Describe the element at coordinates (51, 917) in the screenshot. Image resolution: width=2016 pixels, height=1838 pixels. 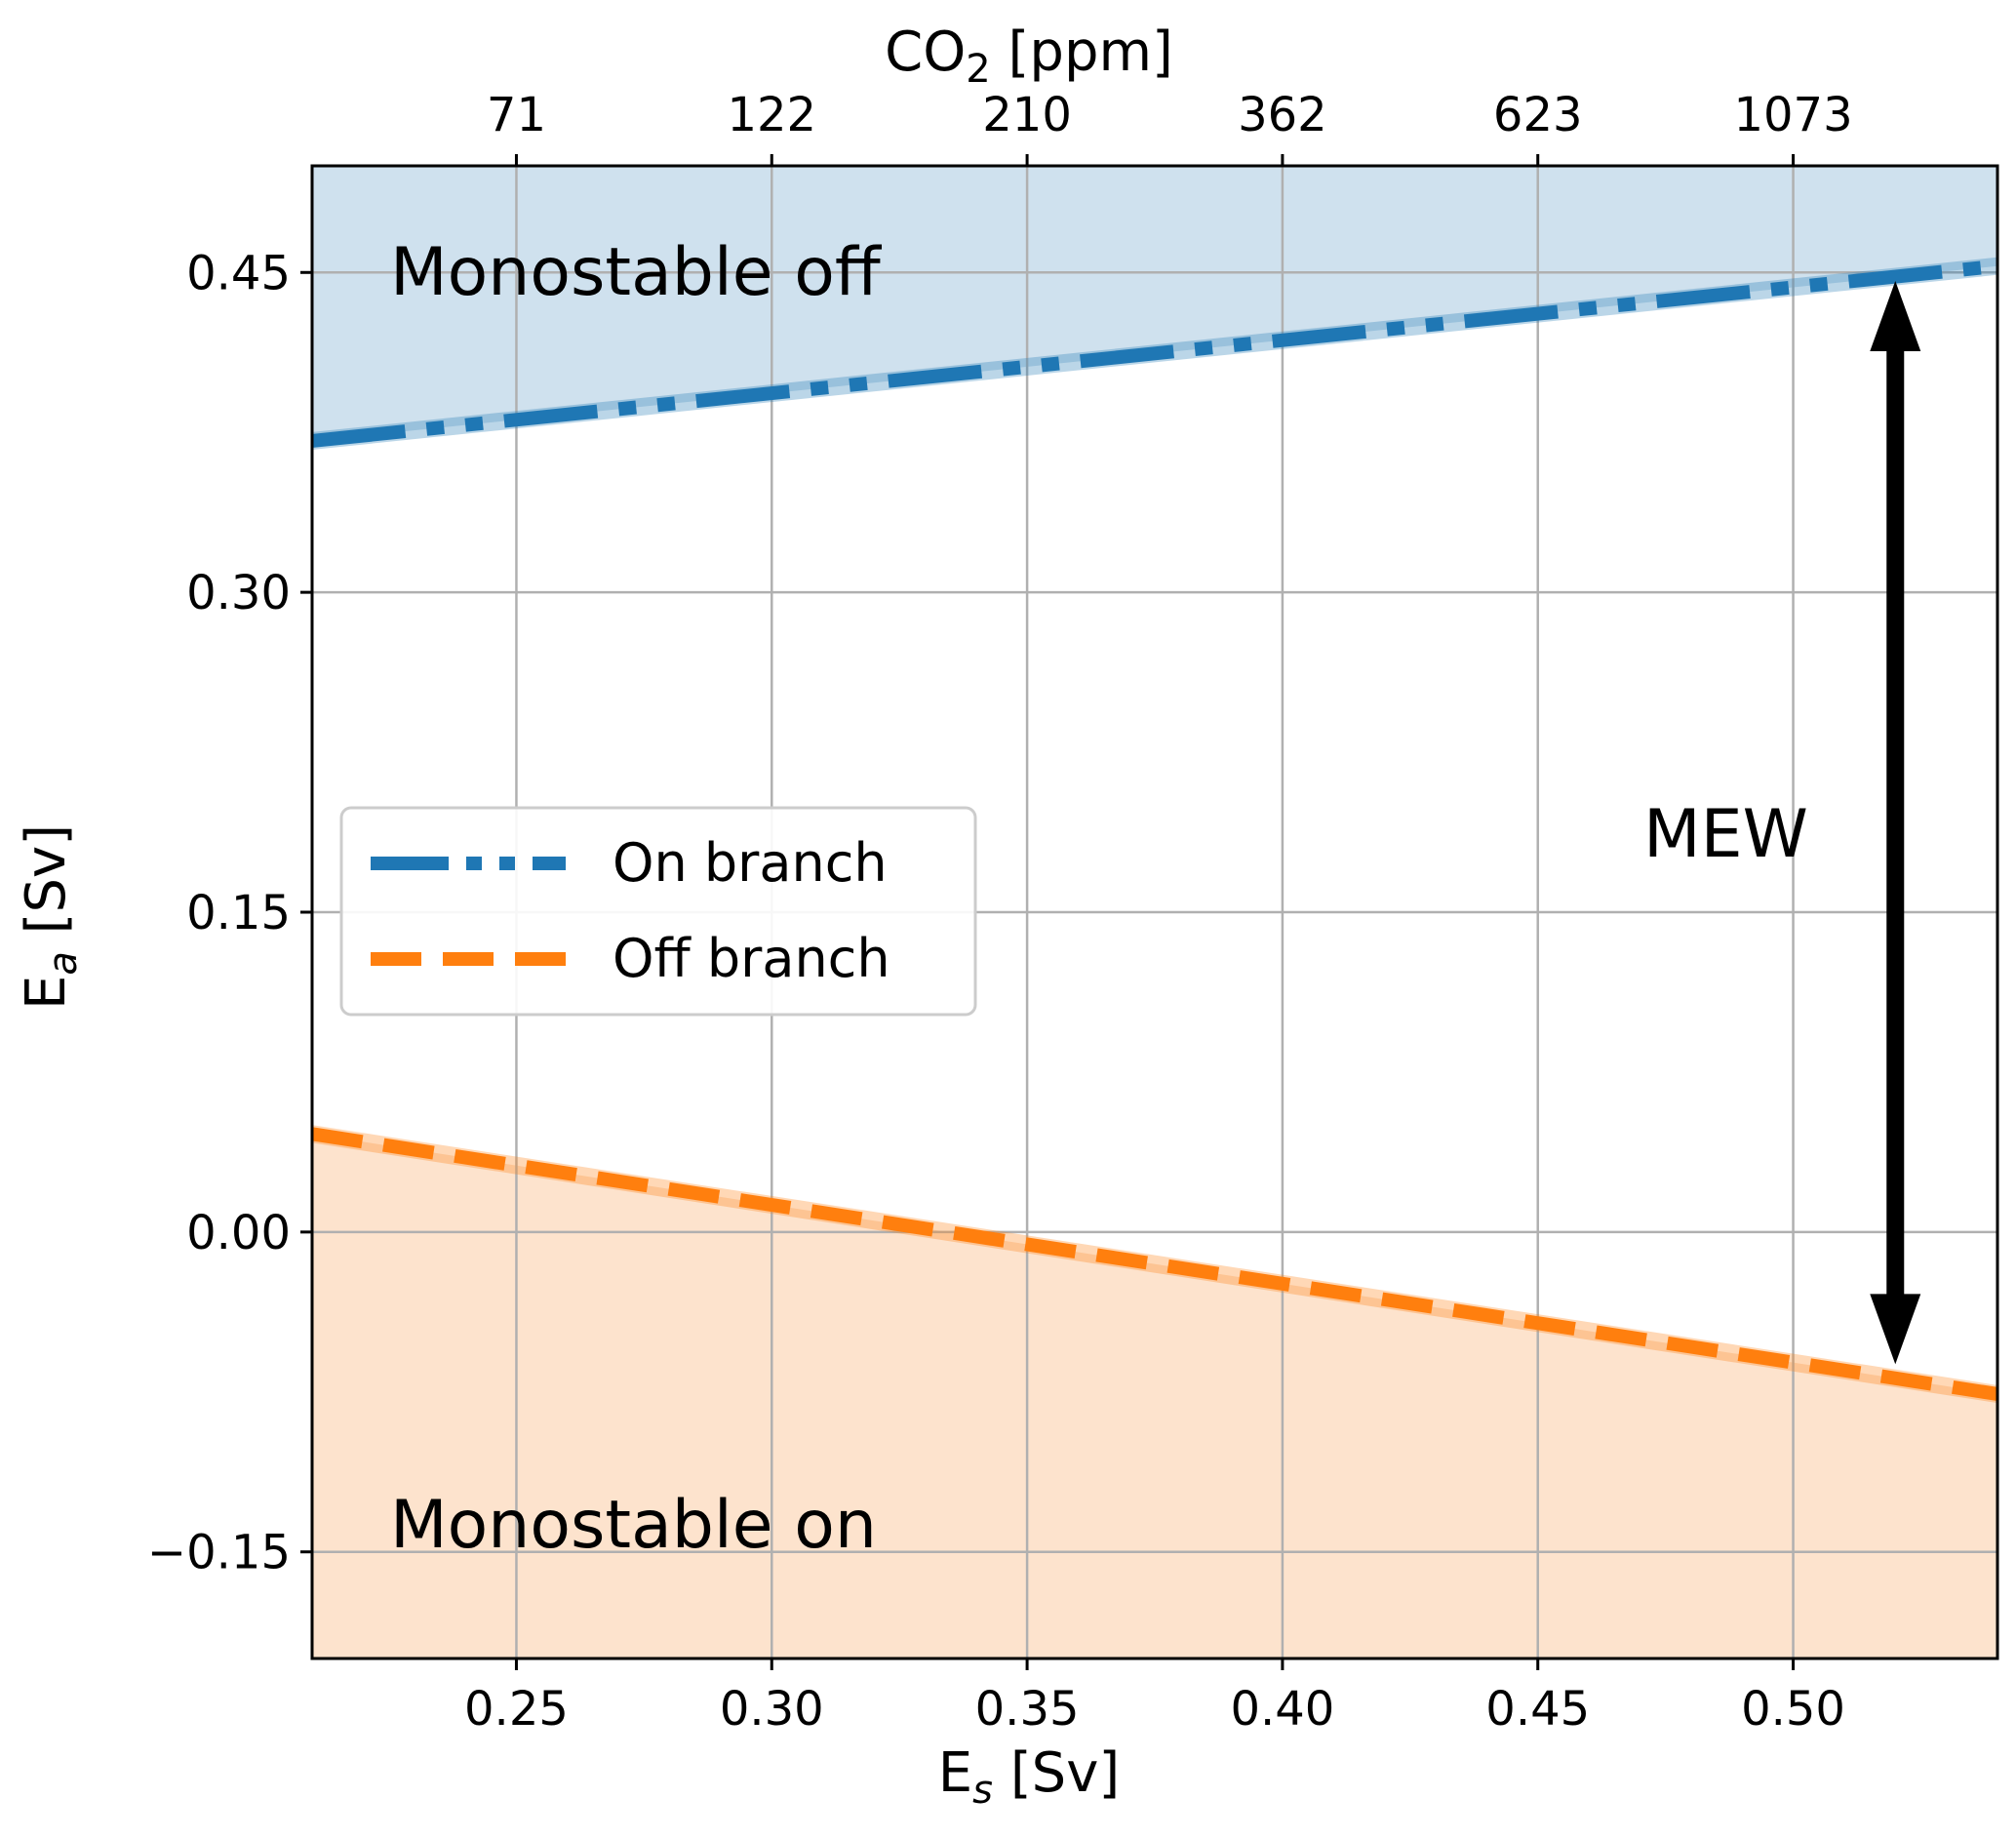
I see `y-axis-label: Ea [Sv]` at that location.